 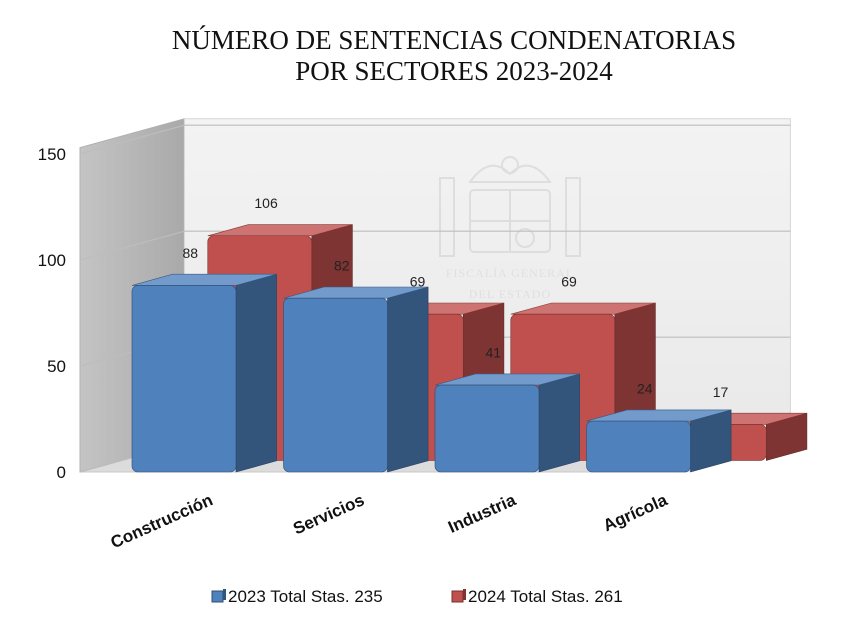 What do you see at coordinates (191, 253) in the screenshot?
I see `data-label: 88` at bounding box center [191, 253].